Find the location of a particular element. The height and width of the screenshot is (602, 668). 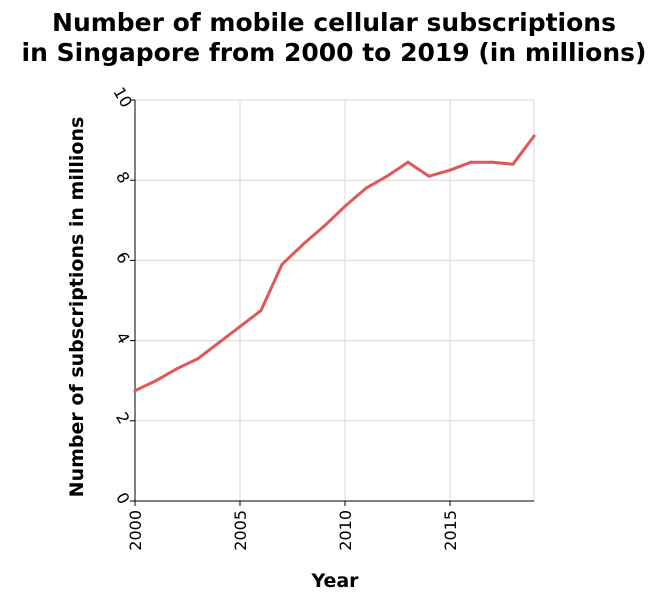

x-tick-label-0: 2000 is located at coordinates (135, 530).